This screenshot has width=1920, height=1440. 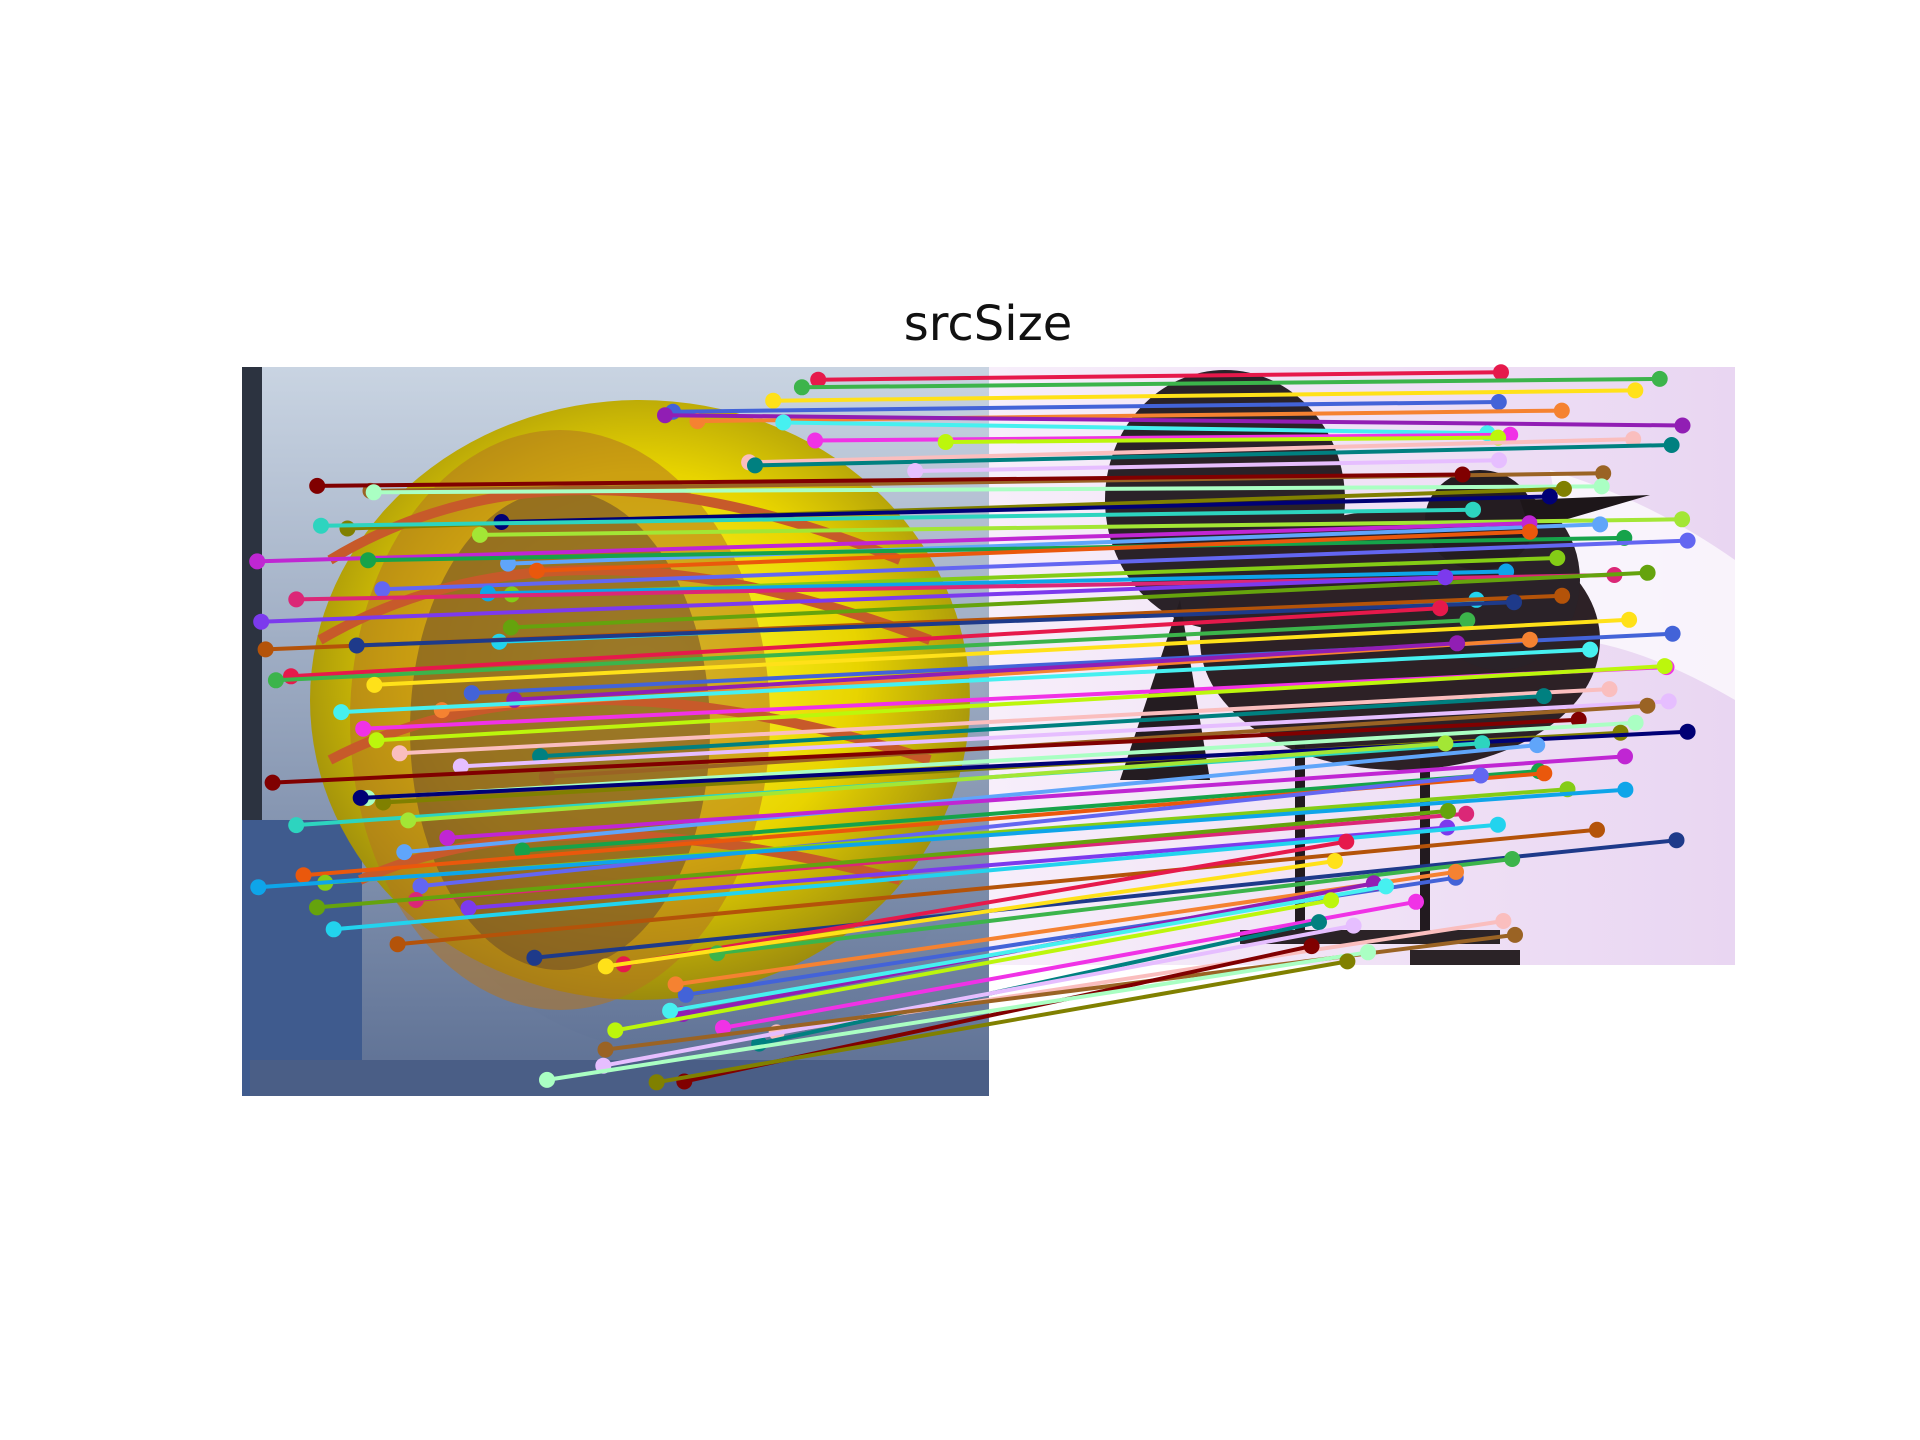 I want to click on figure-title: srcSize, so click(x=988, y=324).